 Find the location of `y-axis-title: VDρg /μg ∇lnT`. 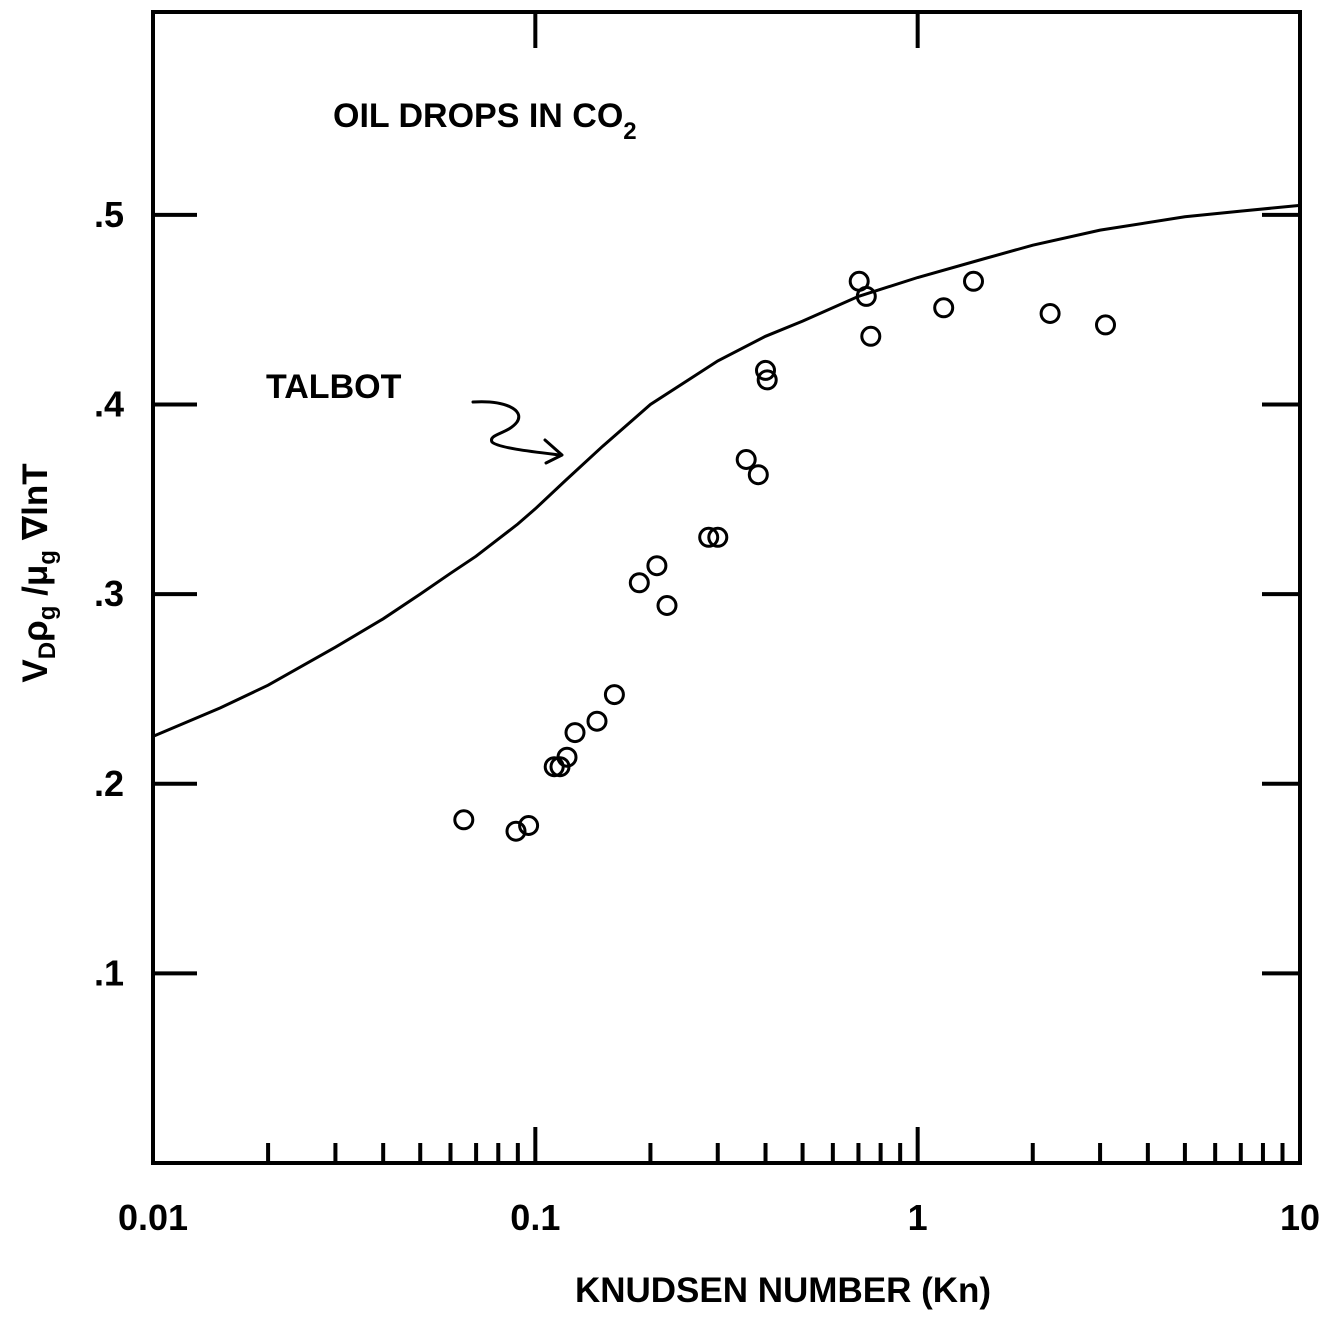

y-axis-title: VDρg /μg ∇lnT is located at coordinates (38, 572).